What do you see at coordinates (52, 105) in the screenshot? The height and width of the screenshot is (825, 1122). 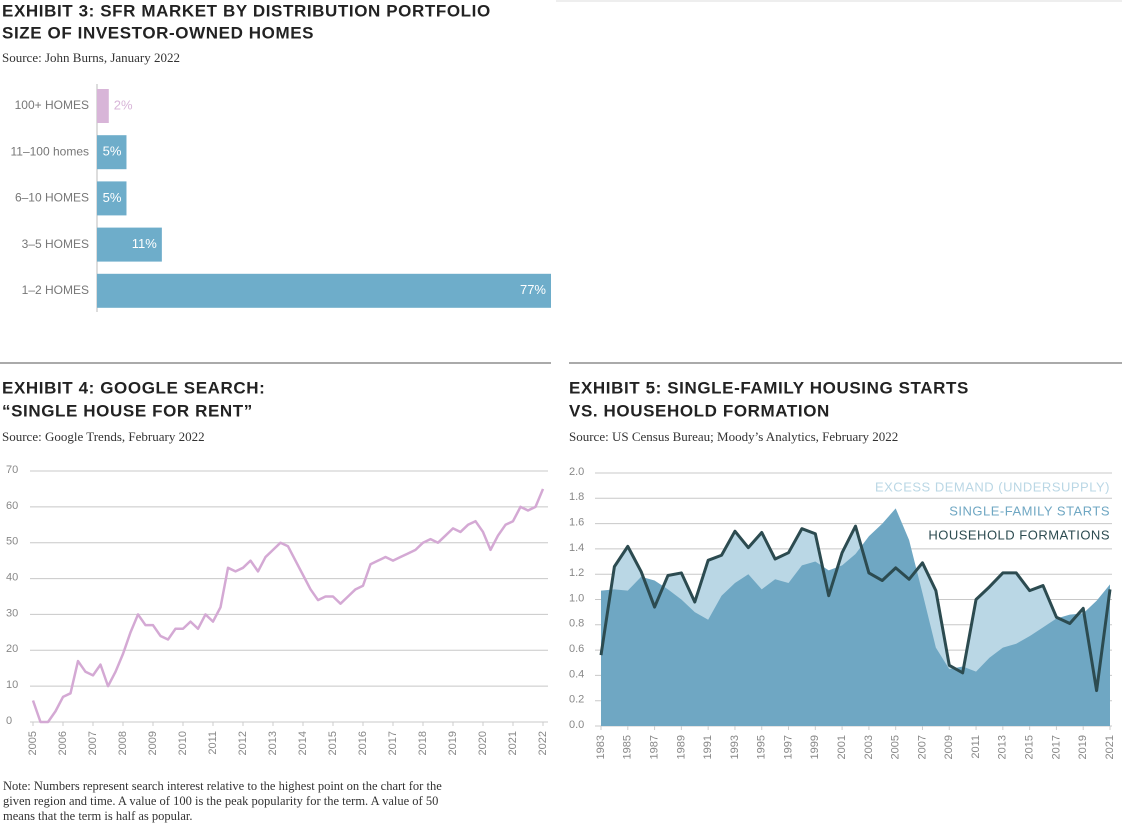 I see `category-label: 100+ HOMES` at bounding box center [52, 105].